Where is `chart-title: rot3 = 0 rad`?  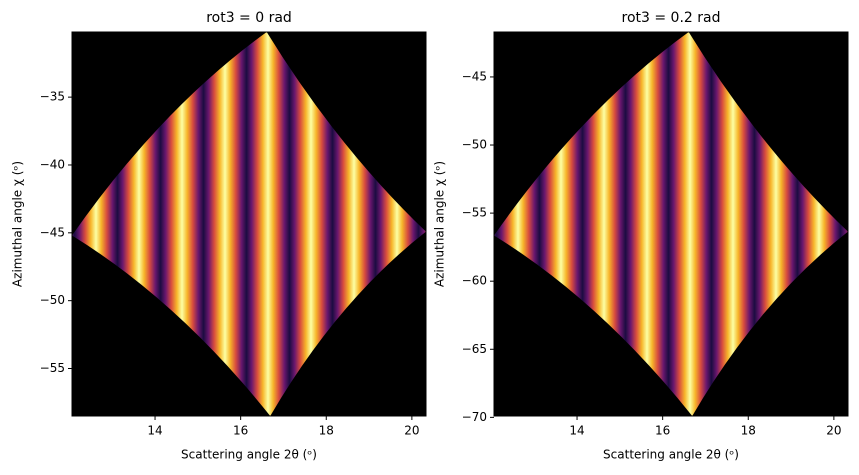
chart-title: rot3 = 0 rad is located at coordinates (249, 18).